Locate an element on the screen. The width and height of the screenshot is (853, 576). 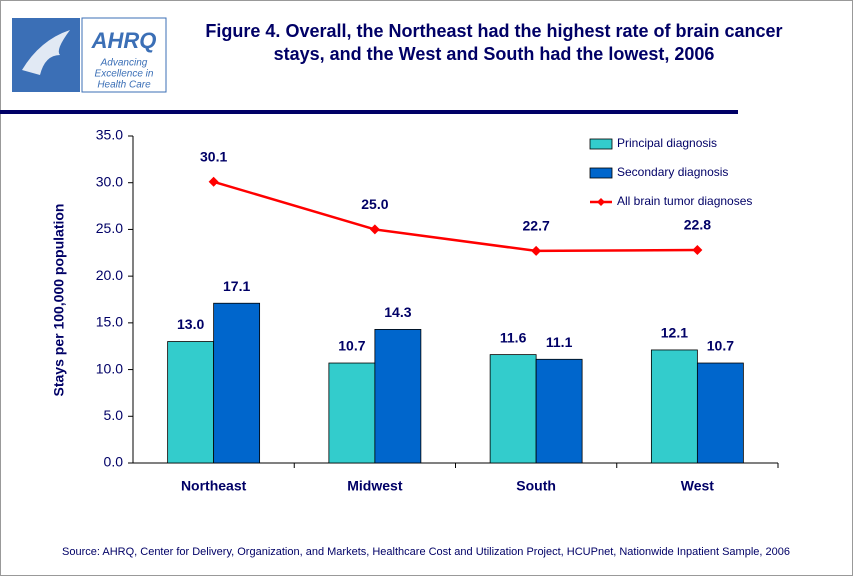
data-label: 11.6 is located at coordinates (513, 337).